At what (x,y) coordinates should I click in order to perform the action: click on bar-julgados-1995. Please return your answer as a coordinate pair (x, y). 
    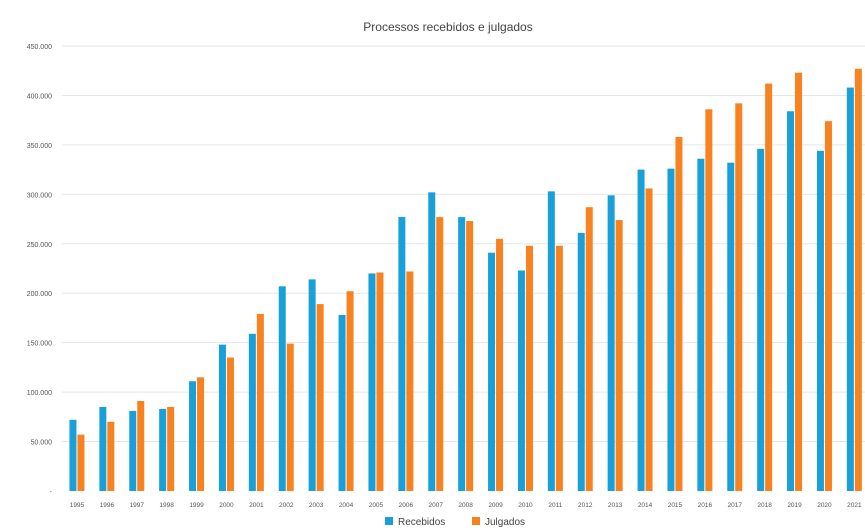
    Looking at the image, I should click on (81, 462).